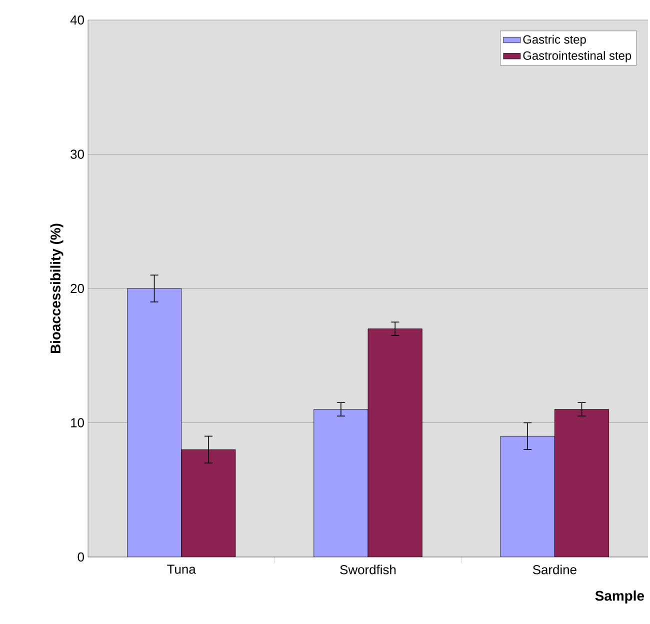 The height and width of the screenshot is (624, 650). Describe the element at coordinates (368, 569) in the screenshot. I see `x-tick-label: Swordfish` at that location.